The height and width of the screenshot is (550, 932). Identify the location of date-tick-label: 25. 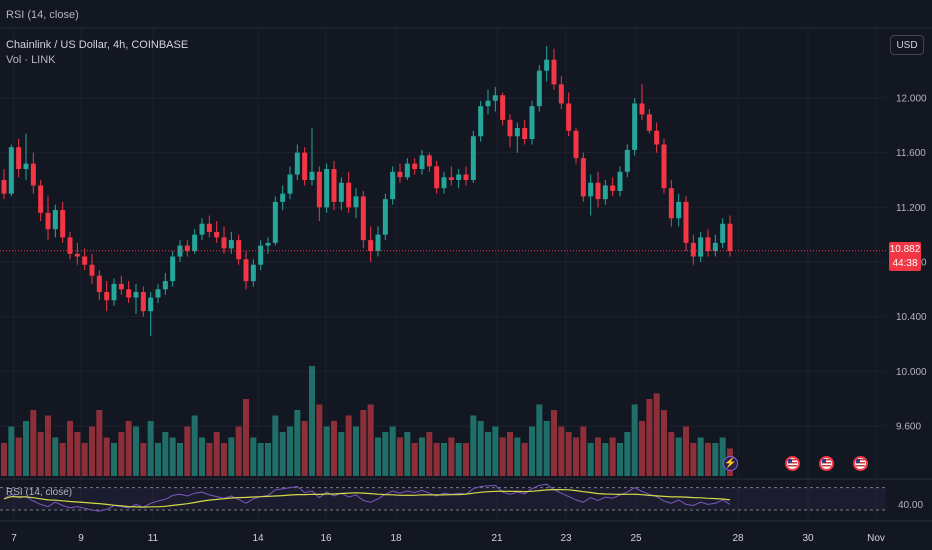
(636, 538).